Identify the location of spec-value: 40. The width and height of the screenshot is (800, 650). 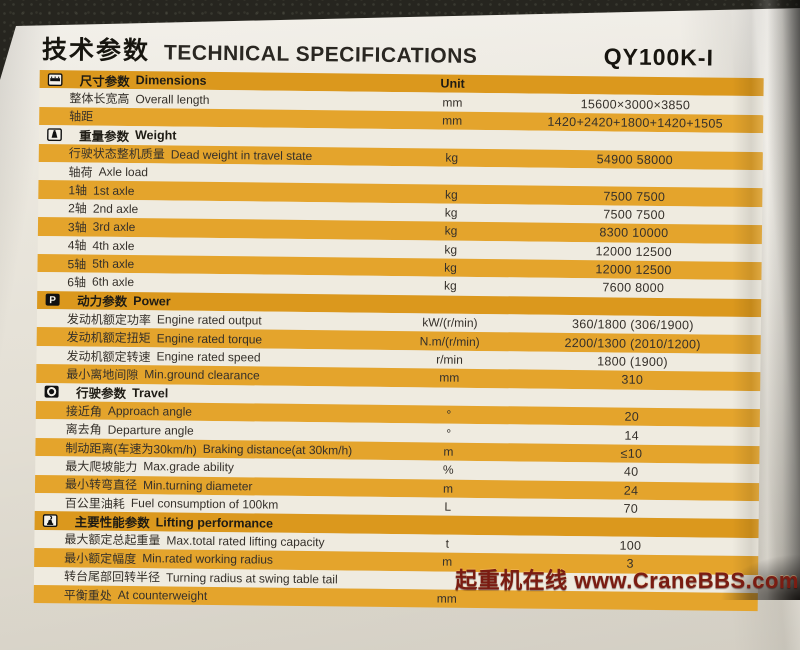
(631, 472).